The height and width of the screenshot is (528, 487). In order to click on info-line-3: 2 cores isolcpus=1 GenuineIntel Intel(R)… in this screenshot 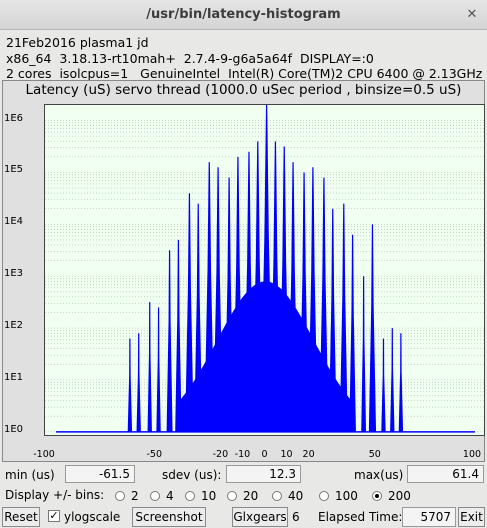, I will do `click(244, 73)`.